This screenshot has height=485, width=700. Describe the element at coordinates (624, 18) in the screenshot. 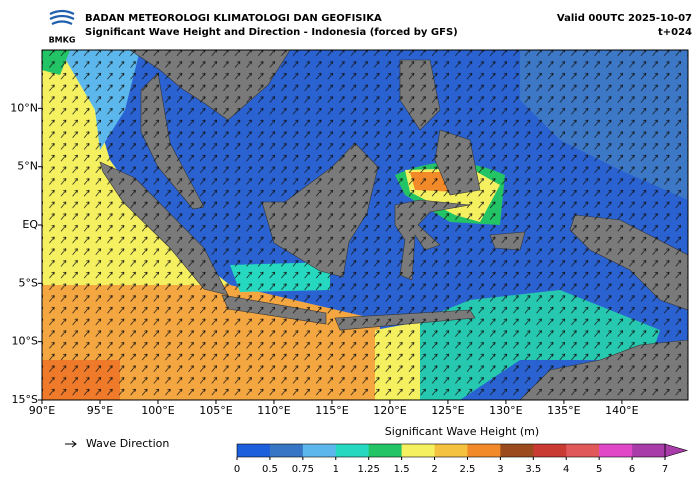

I see `valid-time: Valid 00UTC 2025-10-07` at that location.